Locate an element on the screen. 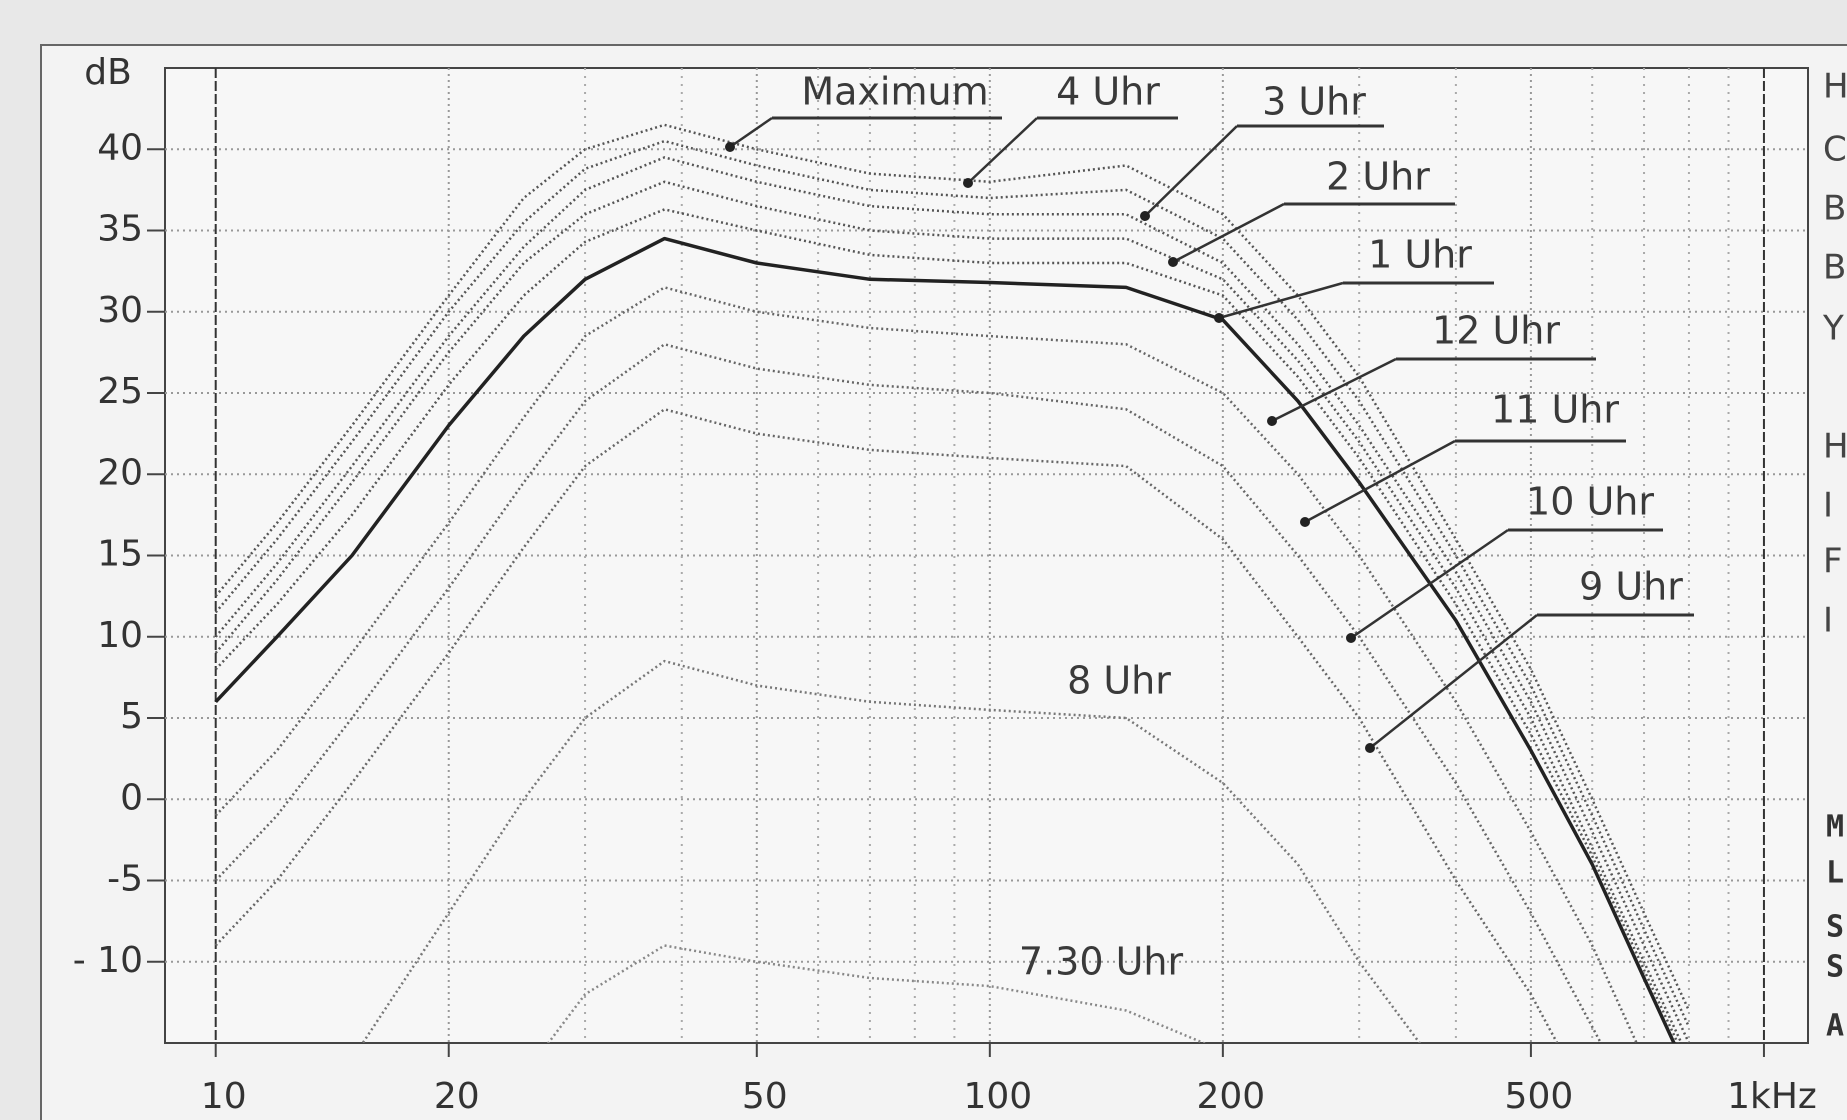 Image resolution: width=1847 pixels, height=1120 pixels. series-label: 7.30 Uhr is located at coordinates (1101, 962).